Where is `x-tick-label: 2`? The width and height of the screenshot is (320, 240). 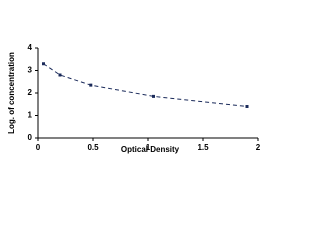
x-tick-label: 2 is located at coordinates (258, 147).